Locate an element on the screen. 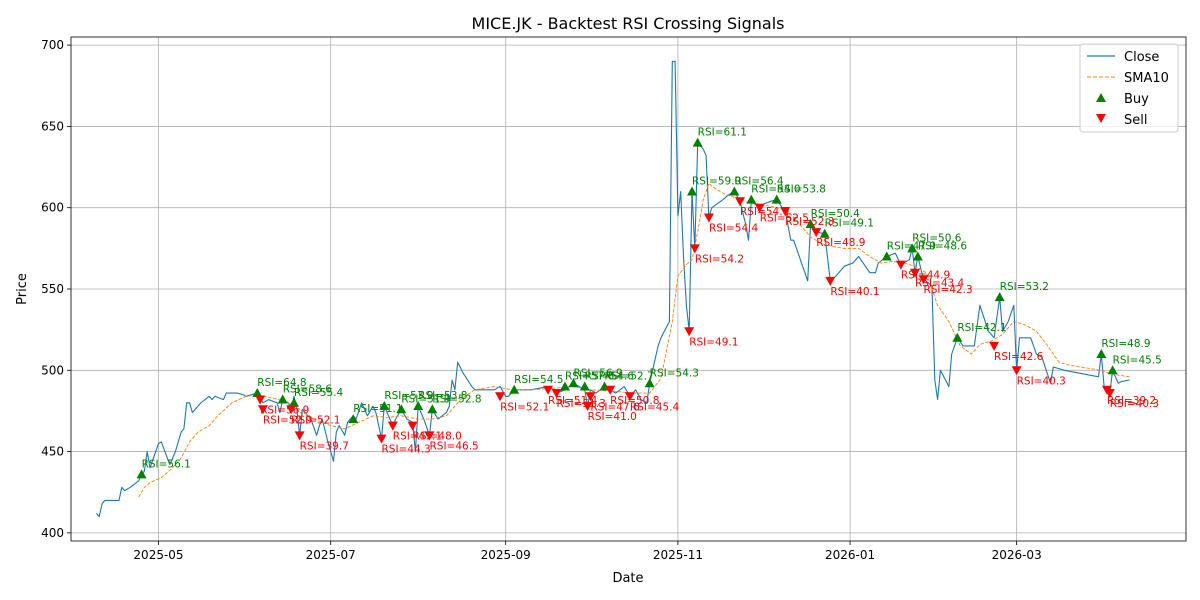  buy-signal-label: RSI=50.6 is located at coordinates (937, 238).